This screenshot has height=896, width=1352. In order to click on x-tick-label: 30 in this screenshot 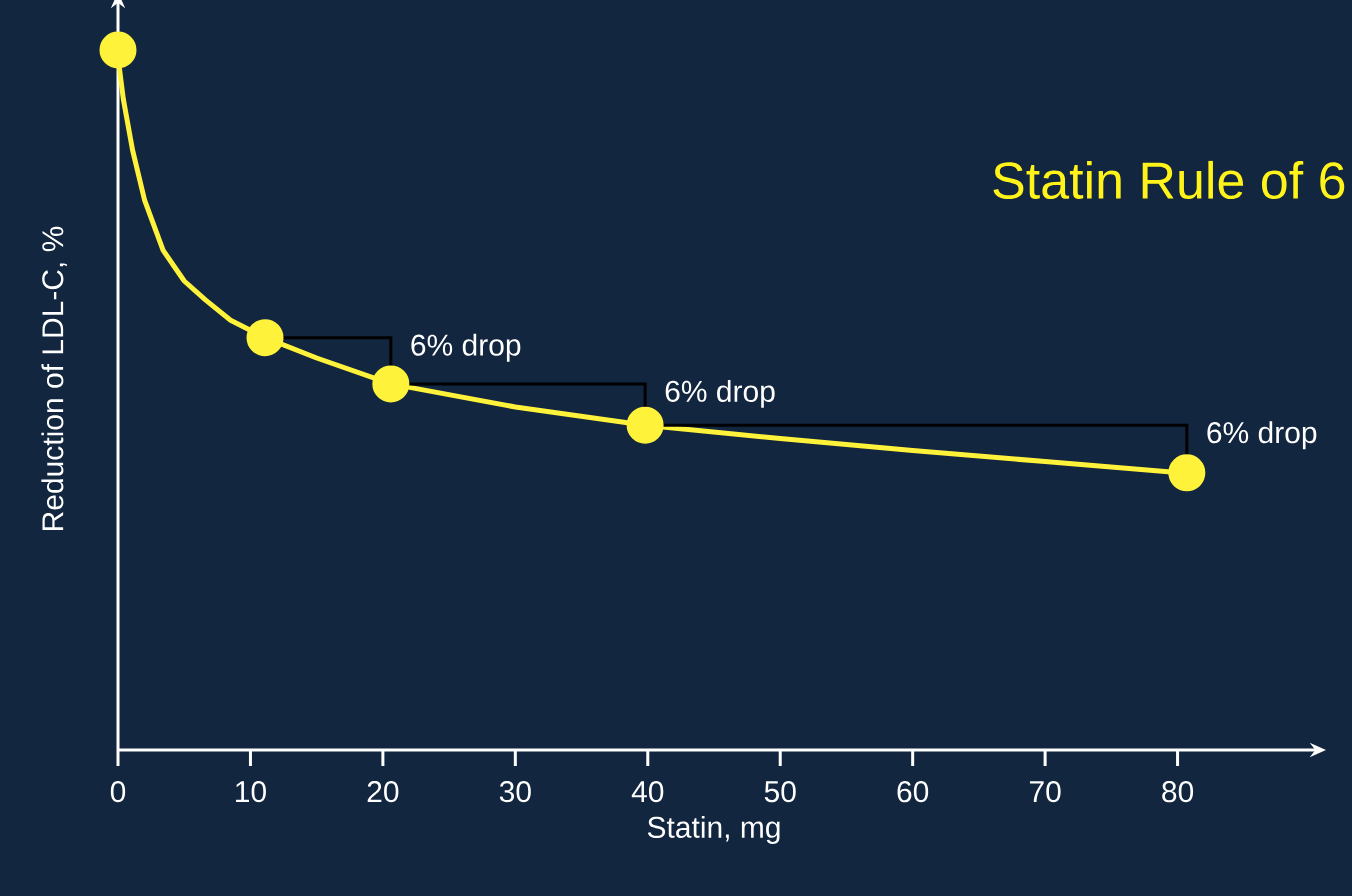, I will do `click(515, 792)`.